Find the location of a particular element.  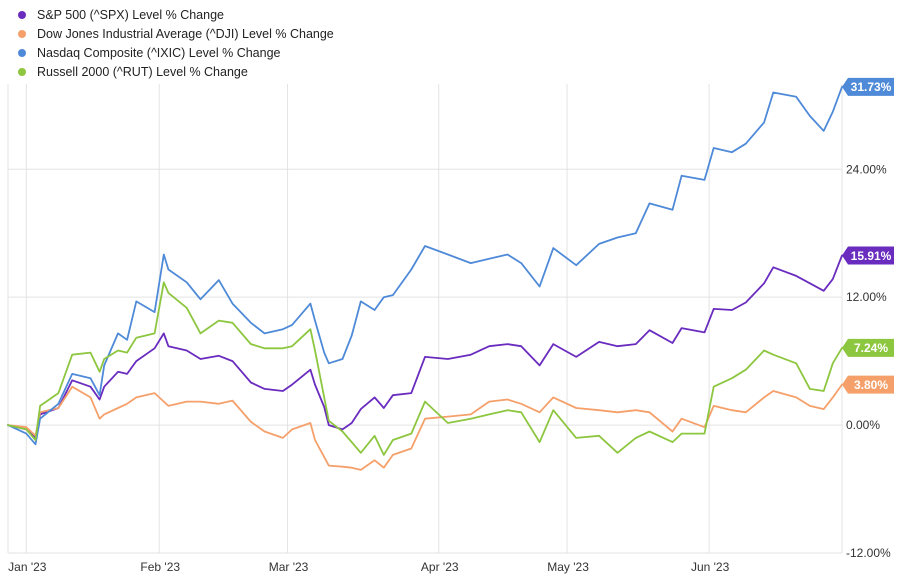

y-tick-label: -12.00% is located at coordinates (868, 553).